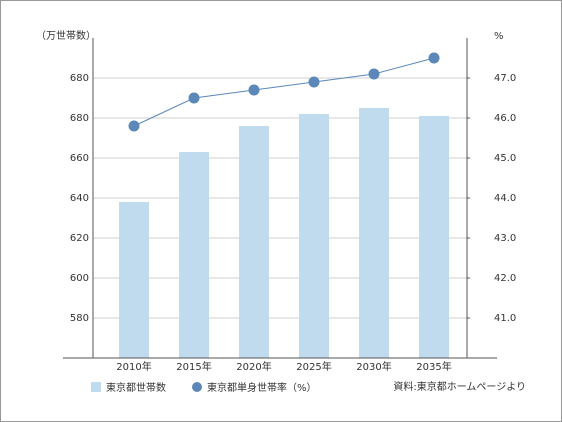 This screenshot has height=422, width=562. Describe the element at coordinates (136, 387) in the screenshot. I see `legend-label: 東京都世帯数` at that location.